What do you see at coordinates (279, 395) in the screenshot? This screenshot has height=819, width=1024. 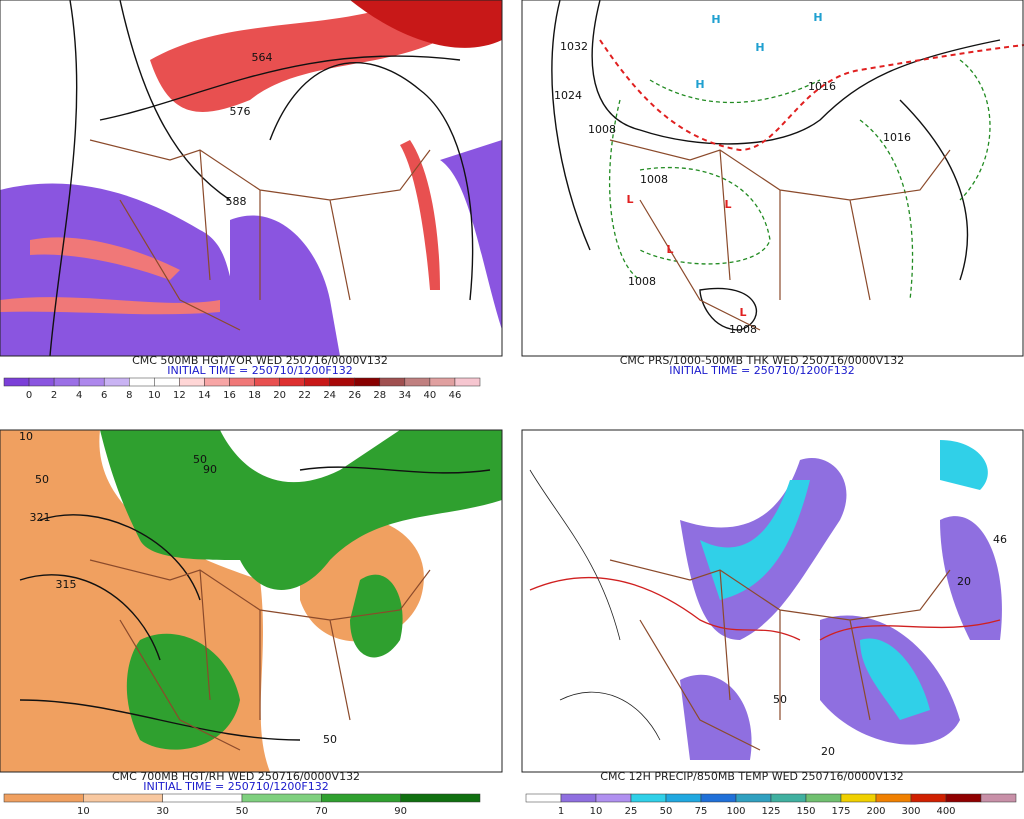 I see `colorbar-label: 20` at bounding box center [279, 395].